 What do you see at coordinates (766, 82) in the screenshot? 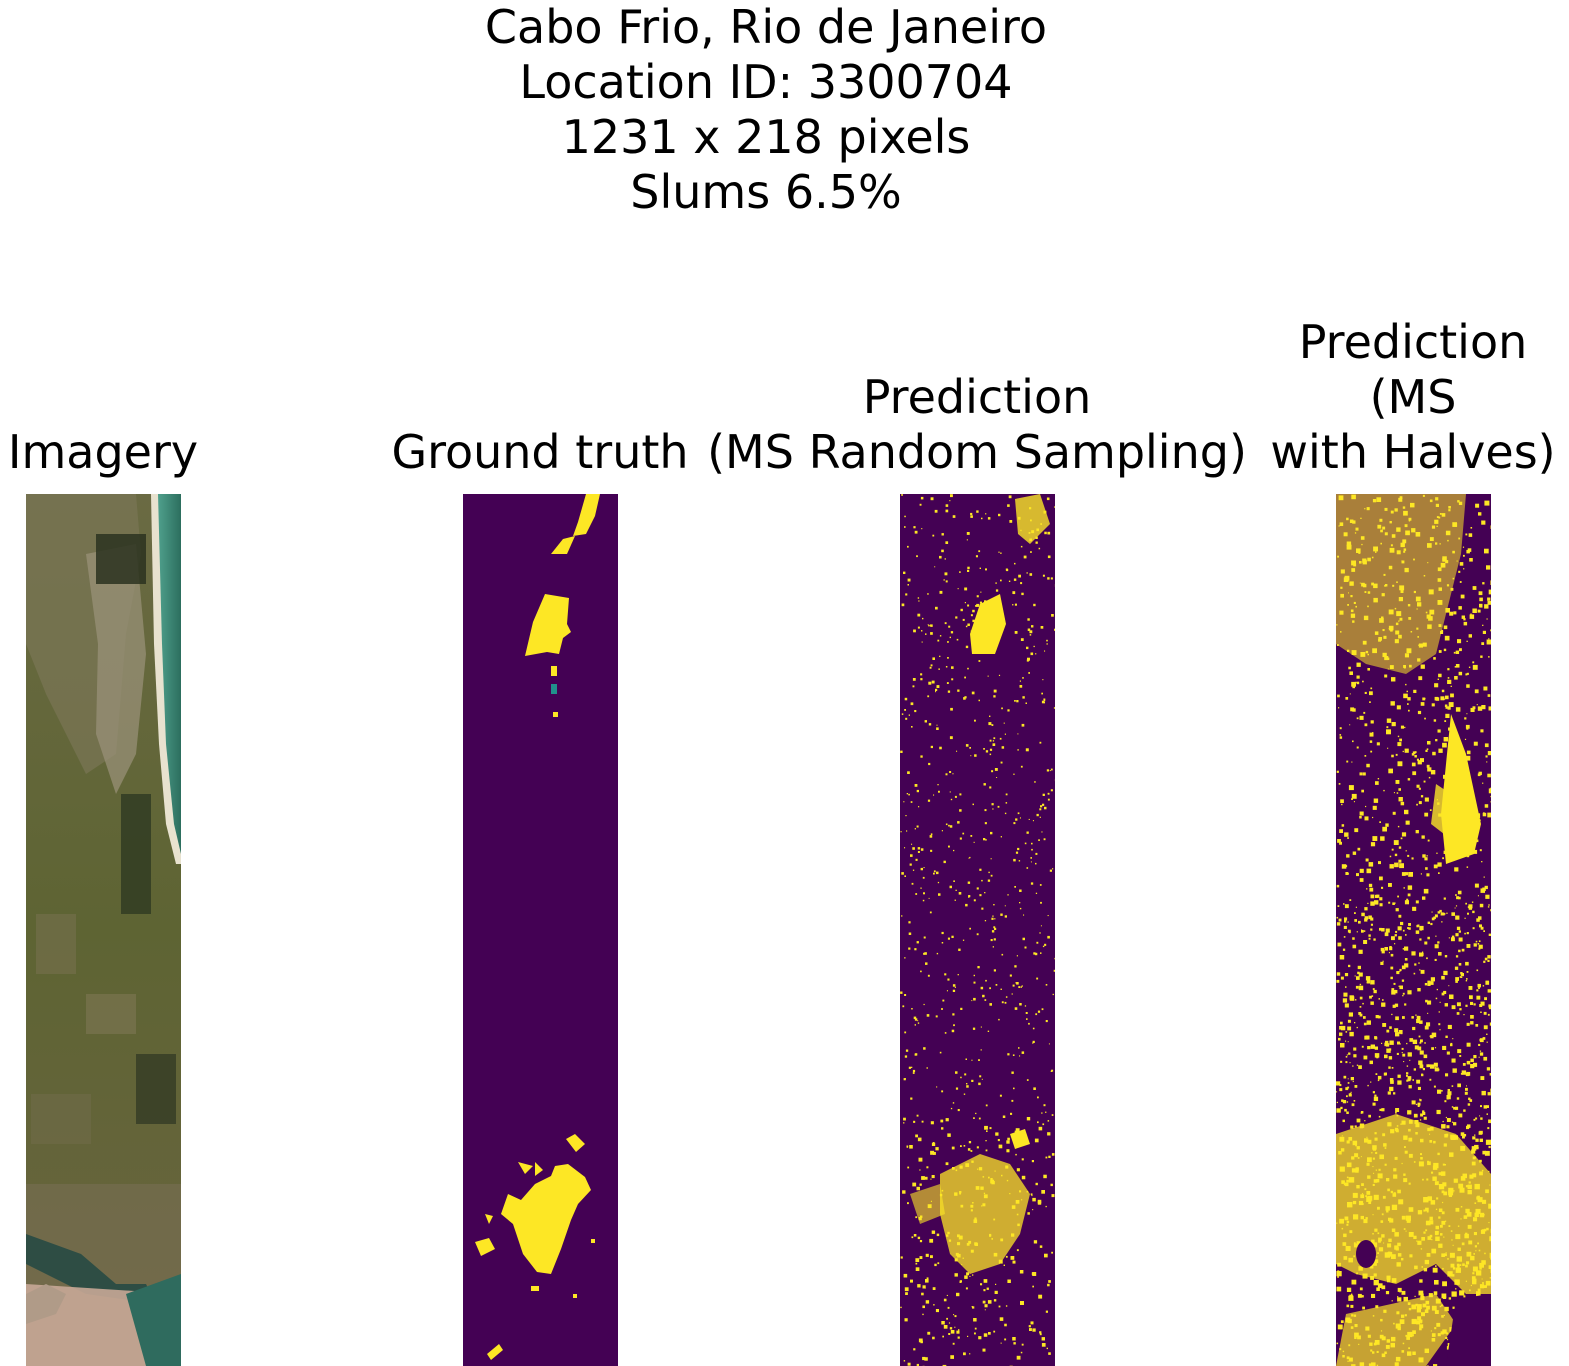
I see `suptitle-location-id: Location ID: 3300704` at bounding box center [766, 82].